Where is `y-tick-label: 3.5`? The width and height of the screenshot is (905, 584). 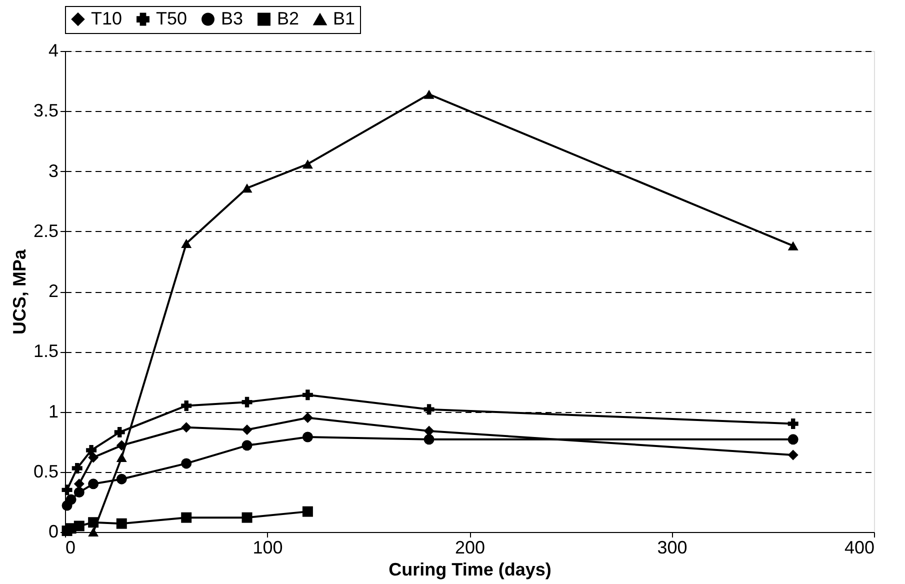 y-tick-label: 3.5 is located at coordinates (45, 110).